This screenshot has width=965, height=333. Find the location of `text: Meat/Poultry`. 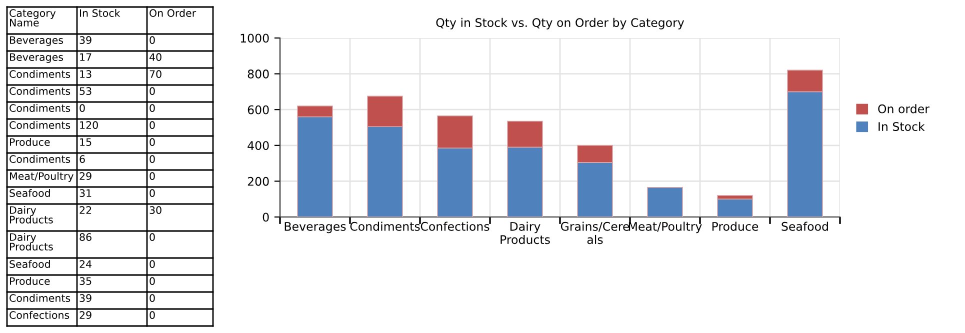

text: Meat/Poultry is located at coordinates (42, 177).